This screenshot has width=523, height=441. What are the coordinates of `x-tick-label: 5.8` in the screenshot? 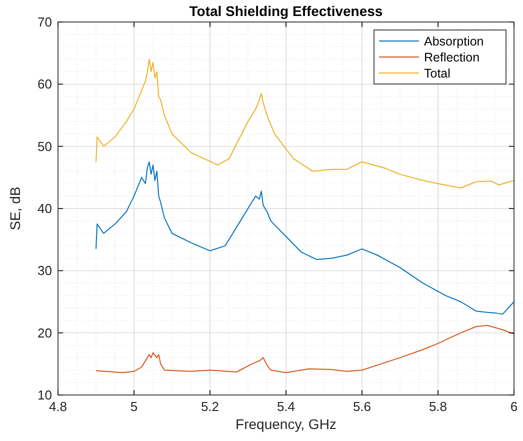 It's located at (438, 406).